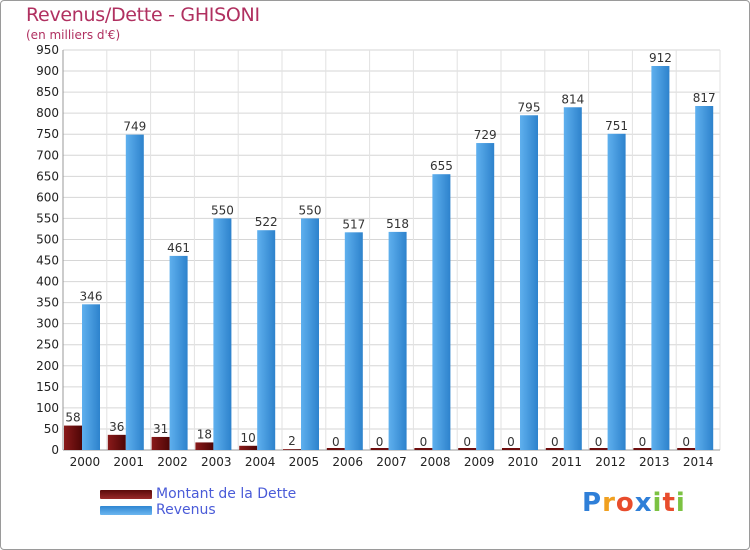 This screenshot has height=550, width=750. Describe the element at coordinates (379, 449) in the screenshot. I see `bar-dette-baseline-2007` at that location.